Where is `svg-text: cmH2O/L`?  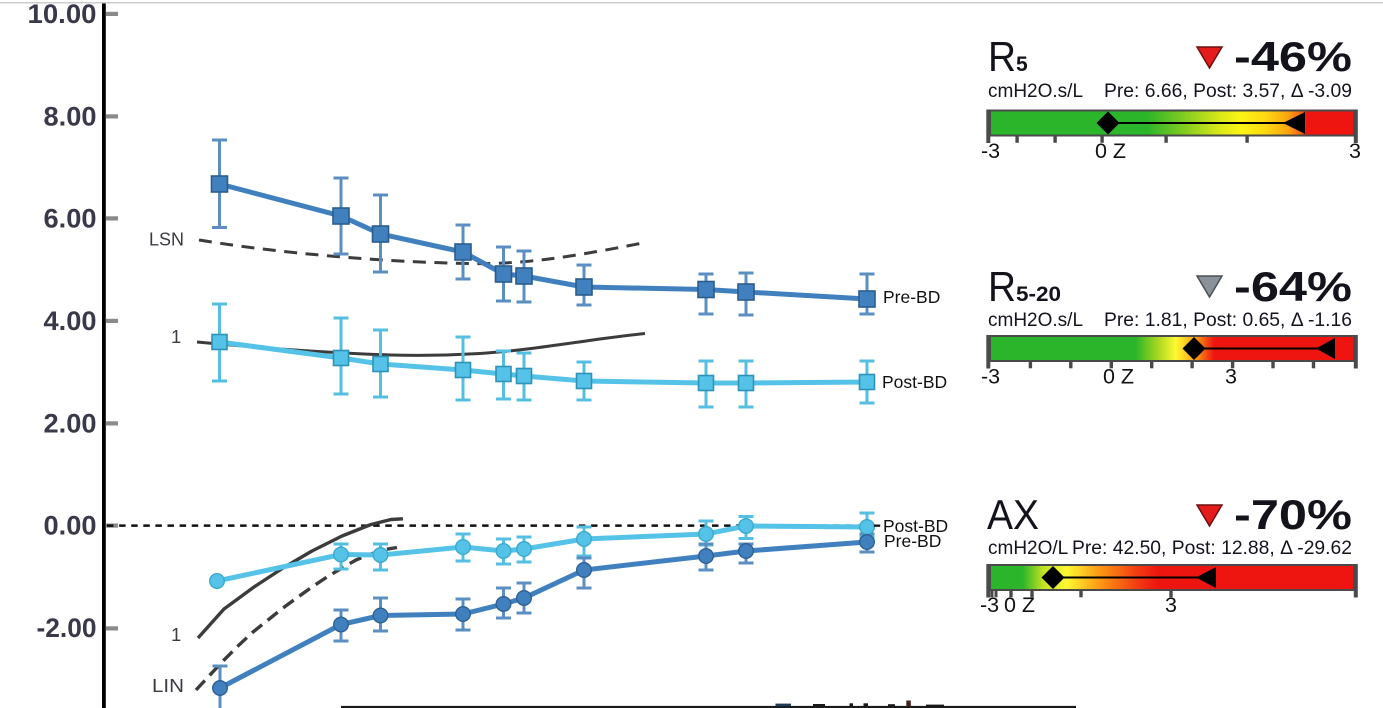 svg-text: cmH2O/L is located at coordinates (1028, 548).